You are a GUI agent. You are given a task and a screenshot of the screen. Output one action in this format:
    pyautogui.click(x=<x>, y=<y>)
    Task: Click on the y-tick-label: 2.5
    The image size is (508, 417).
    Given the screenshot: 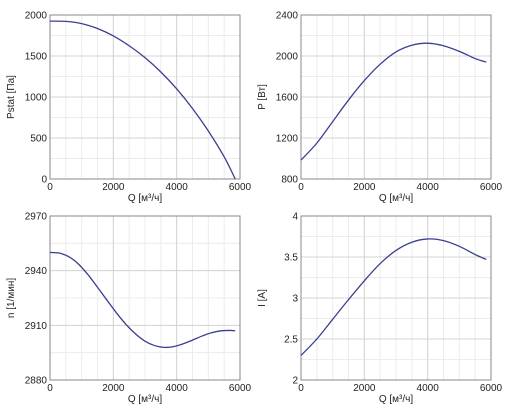 What is the action you would take?
    pyautogui.click(x=291, y=340)
    